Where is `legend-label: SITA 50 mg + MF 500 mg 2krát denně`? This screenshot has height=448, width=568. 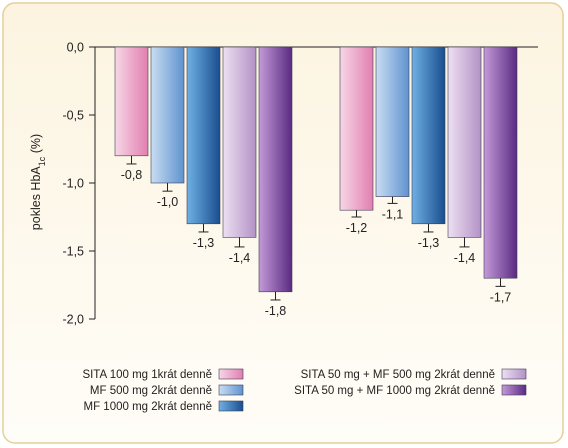
legend-label: SITA 50 mg + MF 500 mg 2krát denně is located at coordinates (398, 375).